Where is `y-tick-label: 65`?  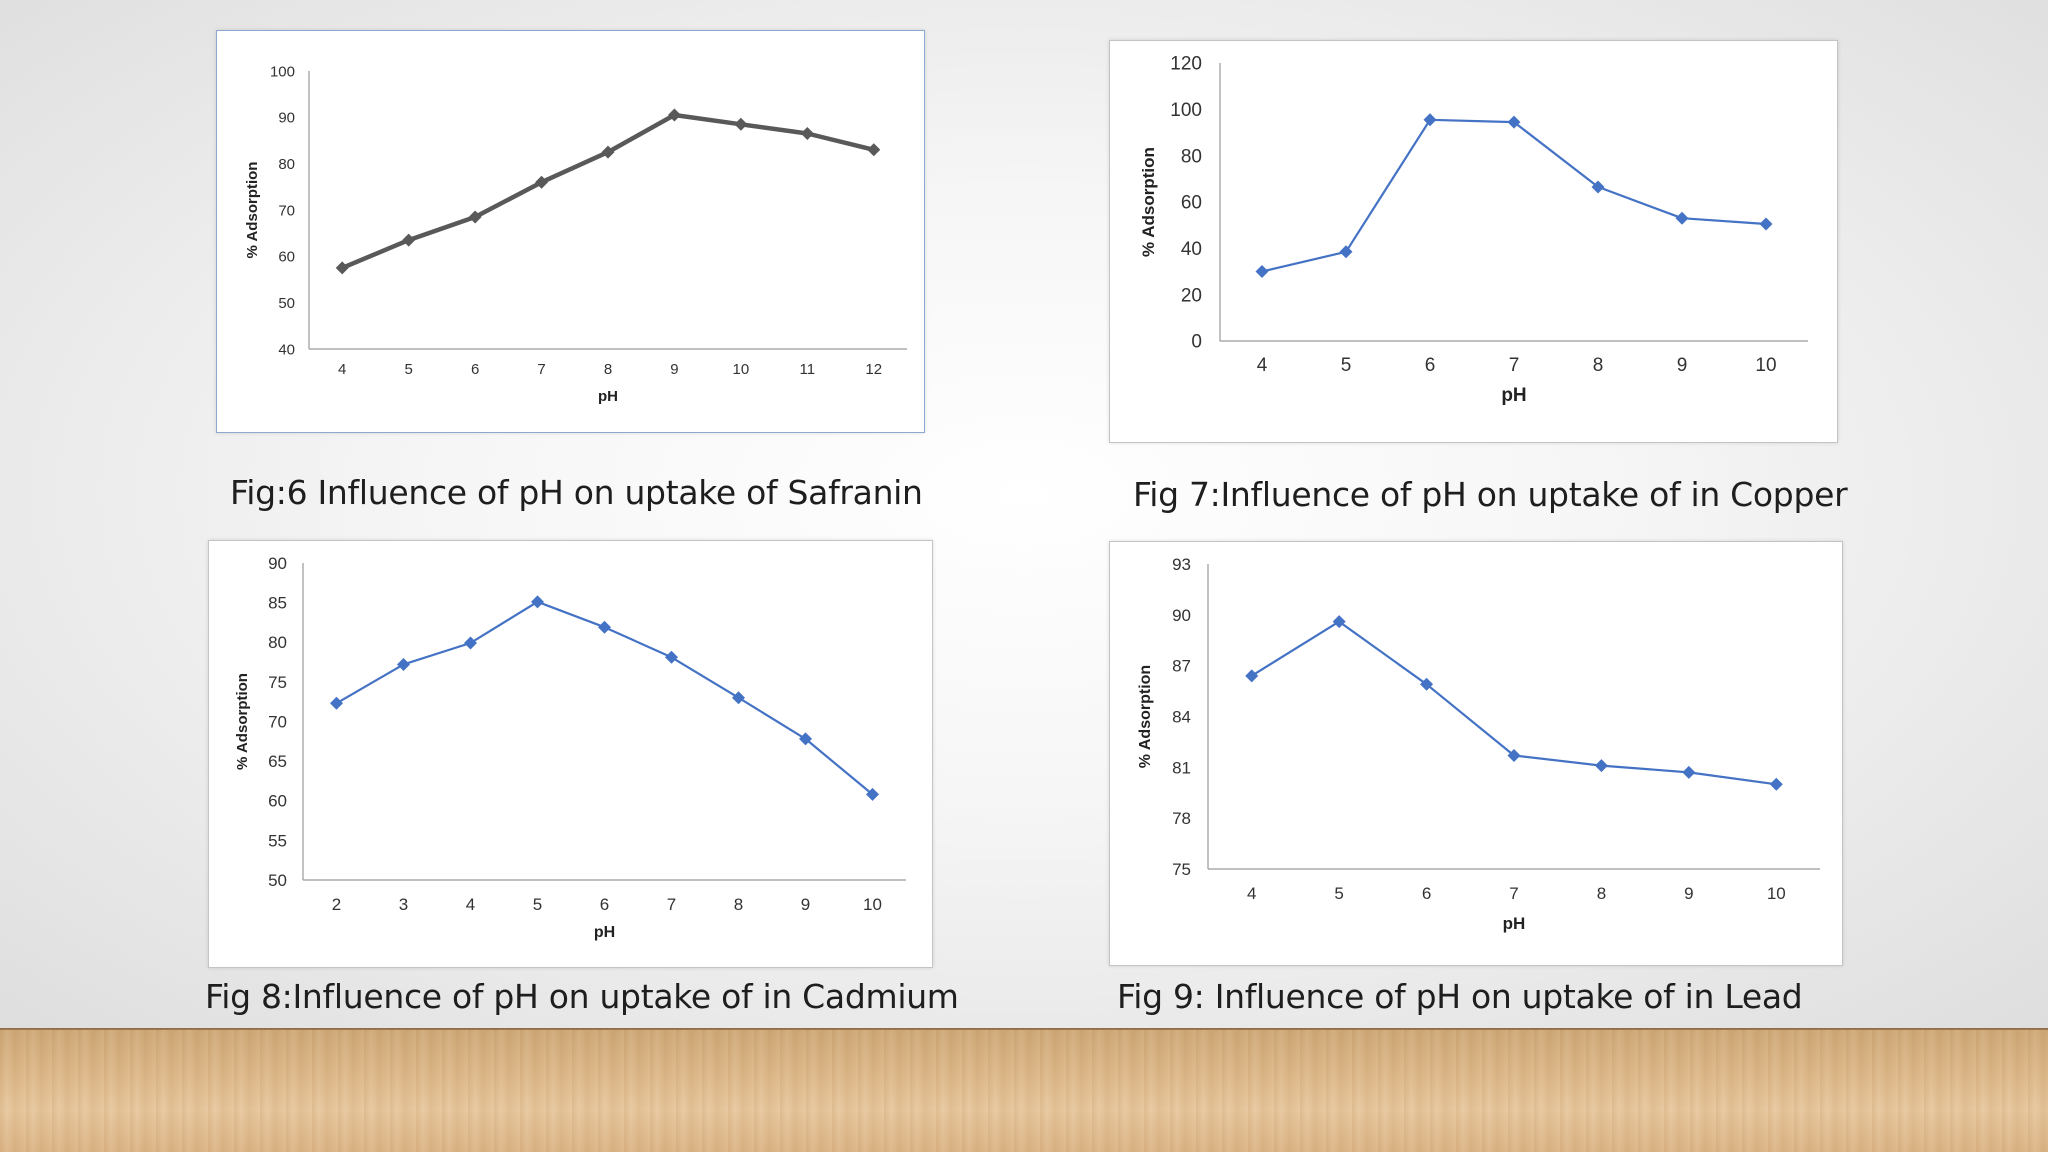
y-tick-label: 65 is located at coordinates (277, 761).